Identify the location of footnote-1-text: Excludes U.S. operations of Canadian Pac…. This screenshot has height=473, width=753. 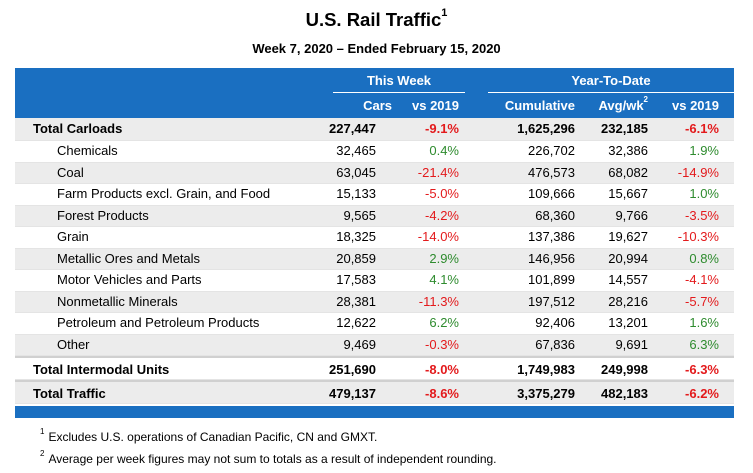
(213, 437).